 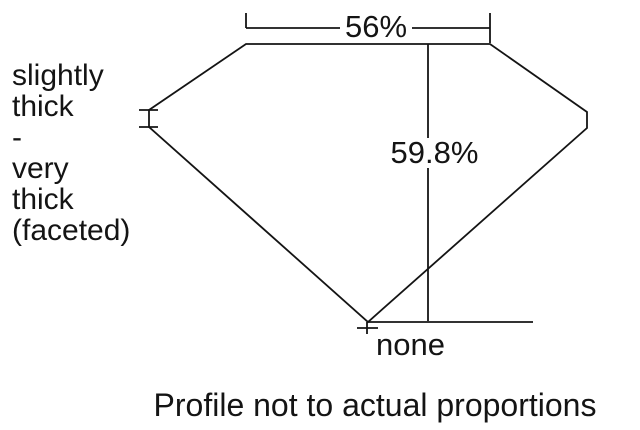 I want to click on girdle-label-line: -, so click(x=17, y=137).